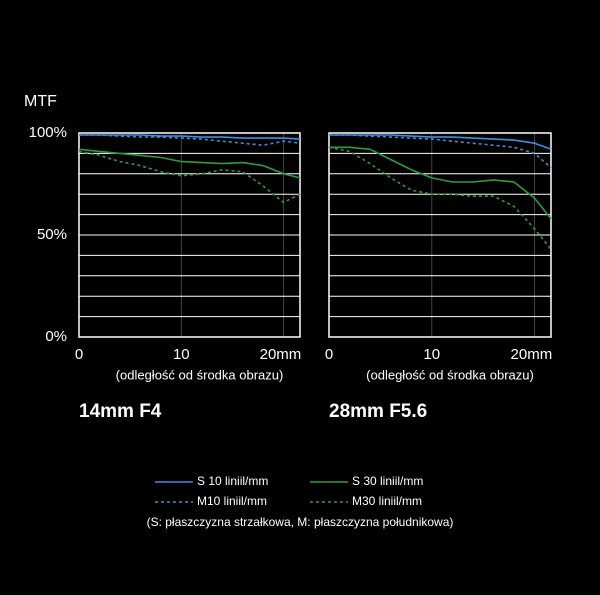 Image resolution: width=600 pixels, height=595 pixels. Describe the element at coordinates (232, 481) in the screenshot. I see `legend-label: S 10 liniil/mm` at that location.